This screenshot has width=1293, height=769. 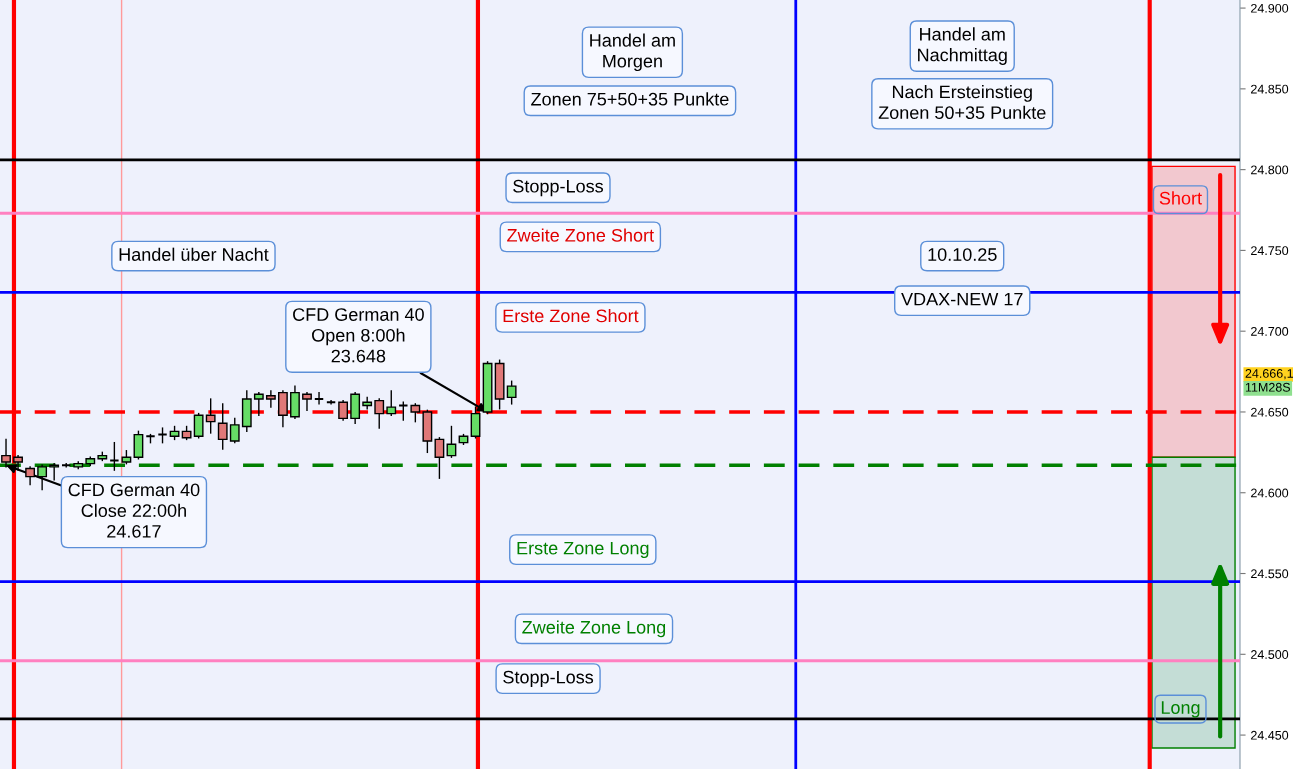 I want to click on ref-line-label: Zweite Zone Long, so click(x=594, y=629).